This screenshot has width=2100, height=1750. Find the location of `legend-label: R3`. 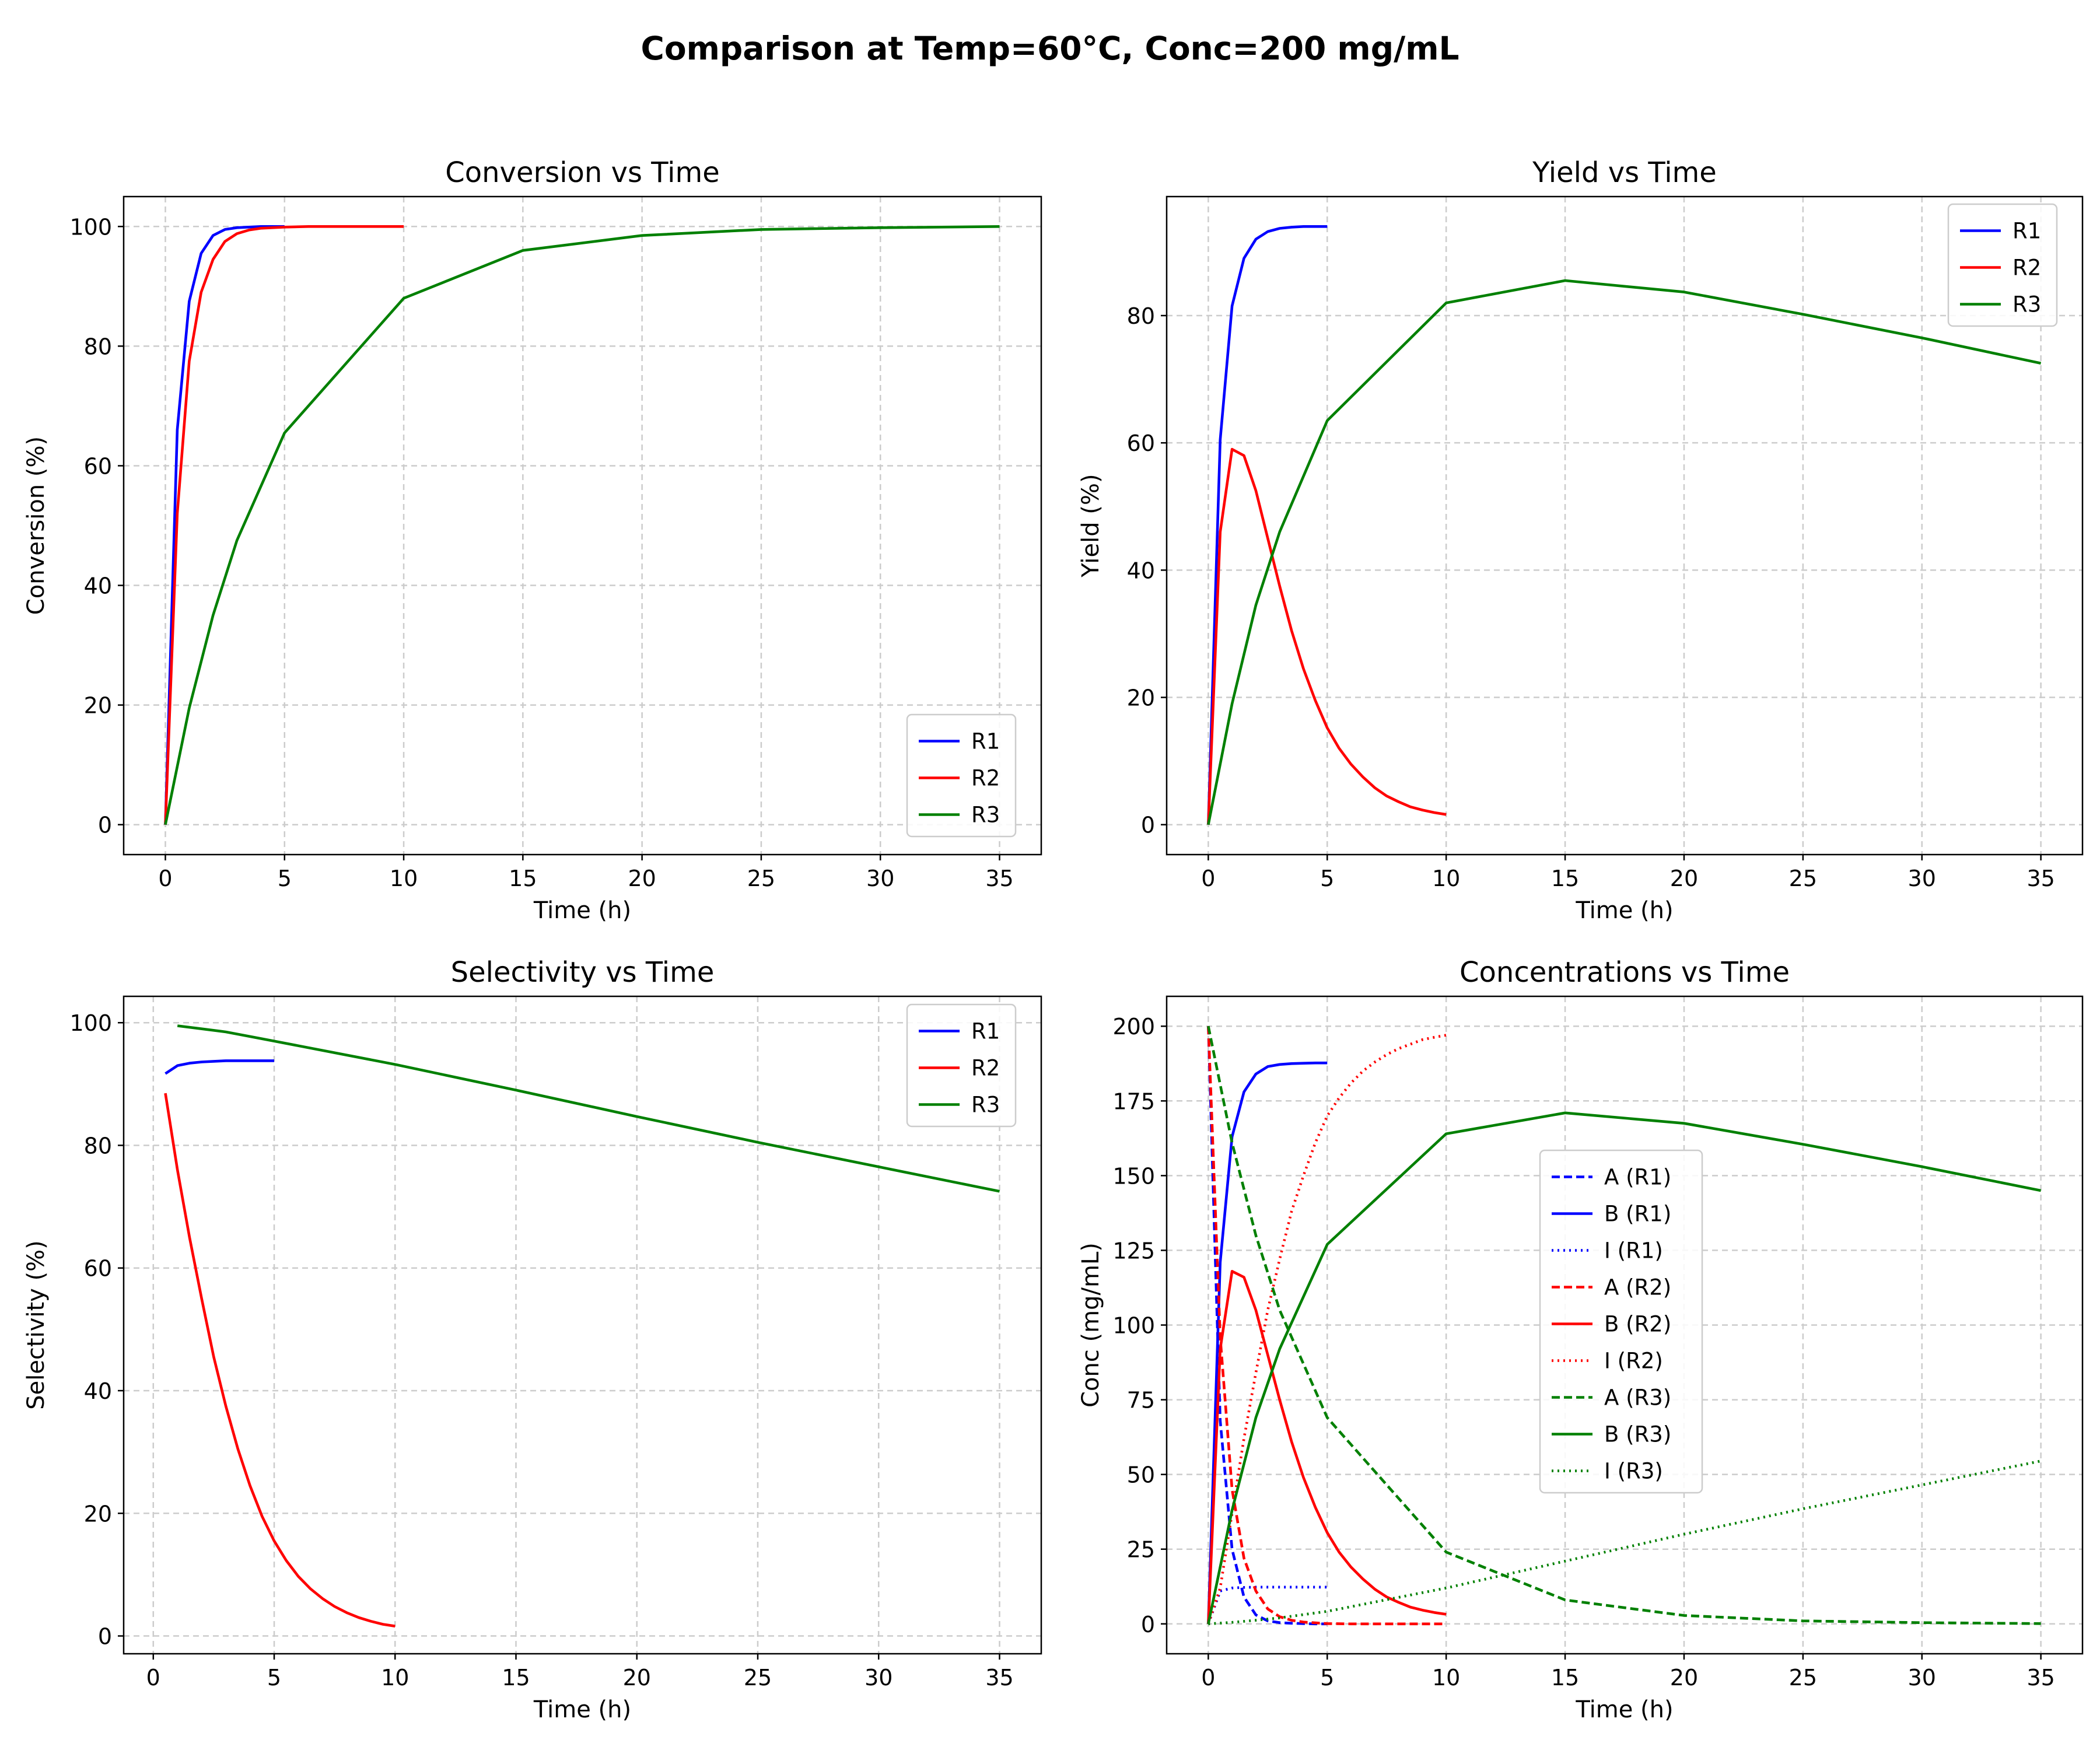

legend-label: R3 is located at coordinates (985, 815).